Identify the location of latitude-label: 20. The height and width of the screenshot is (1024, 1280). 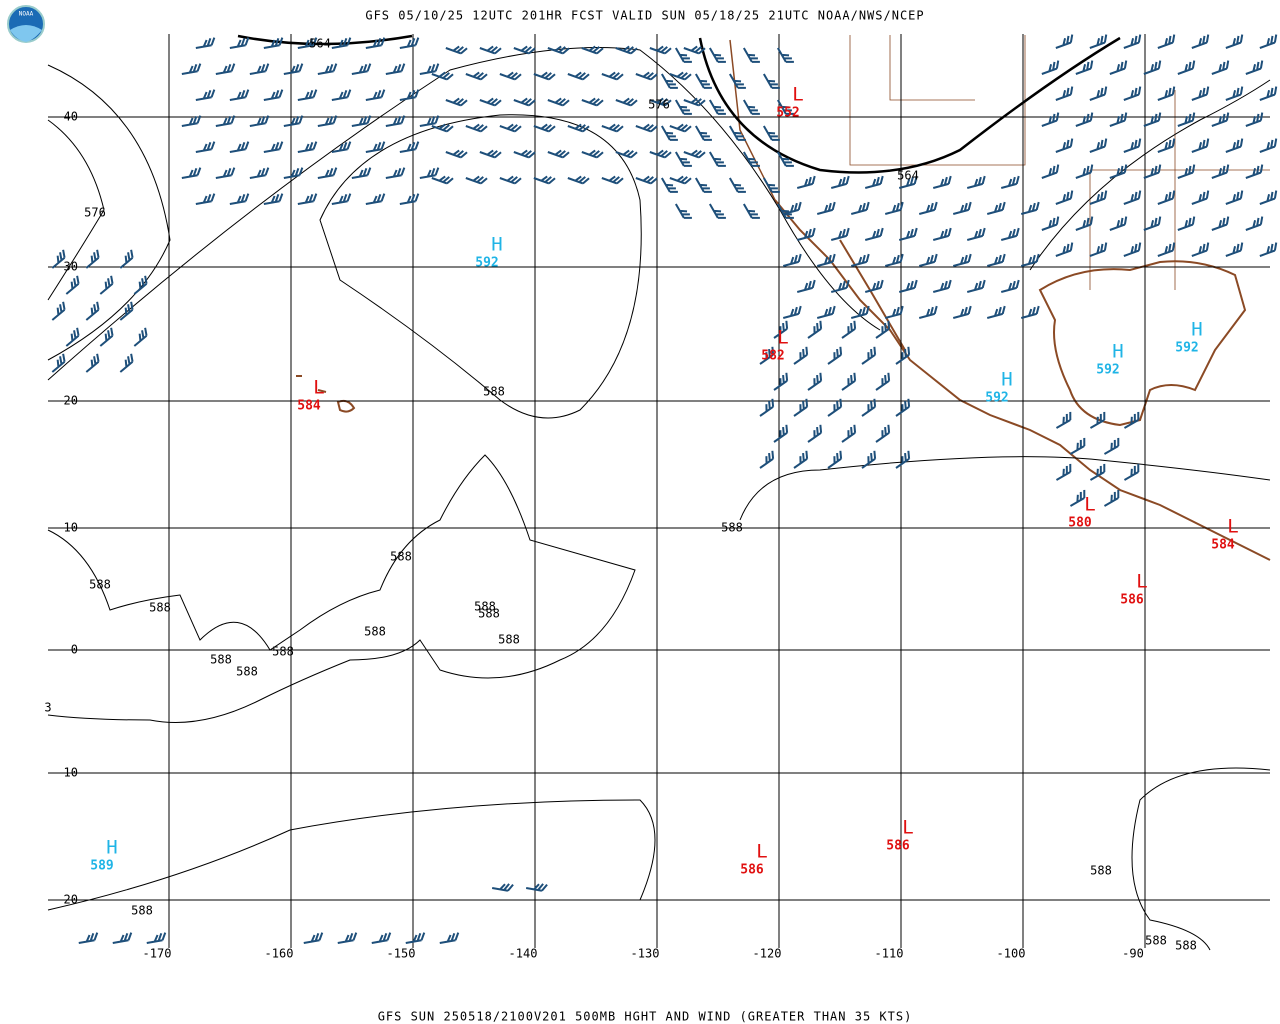
(71, 401).